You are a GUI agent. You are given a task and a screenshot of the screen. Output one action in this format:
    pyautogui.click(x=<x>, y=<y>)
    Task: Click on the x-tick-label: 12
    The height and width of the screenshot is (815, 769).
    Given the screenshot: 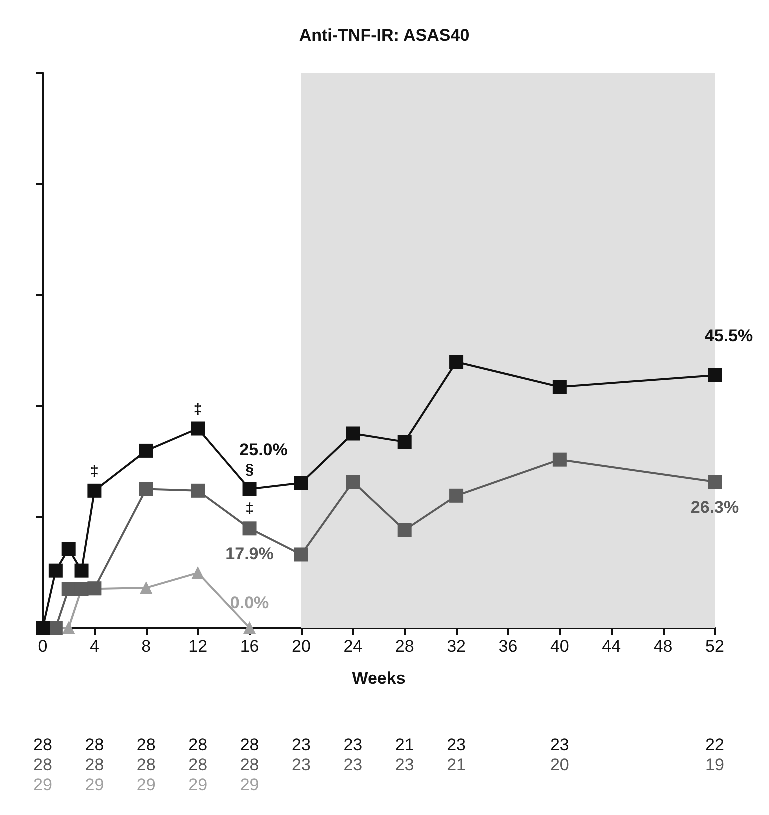 What is the action you would take?
    pyautogui.click(x=198, y=646)
    